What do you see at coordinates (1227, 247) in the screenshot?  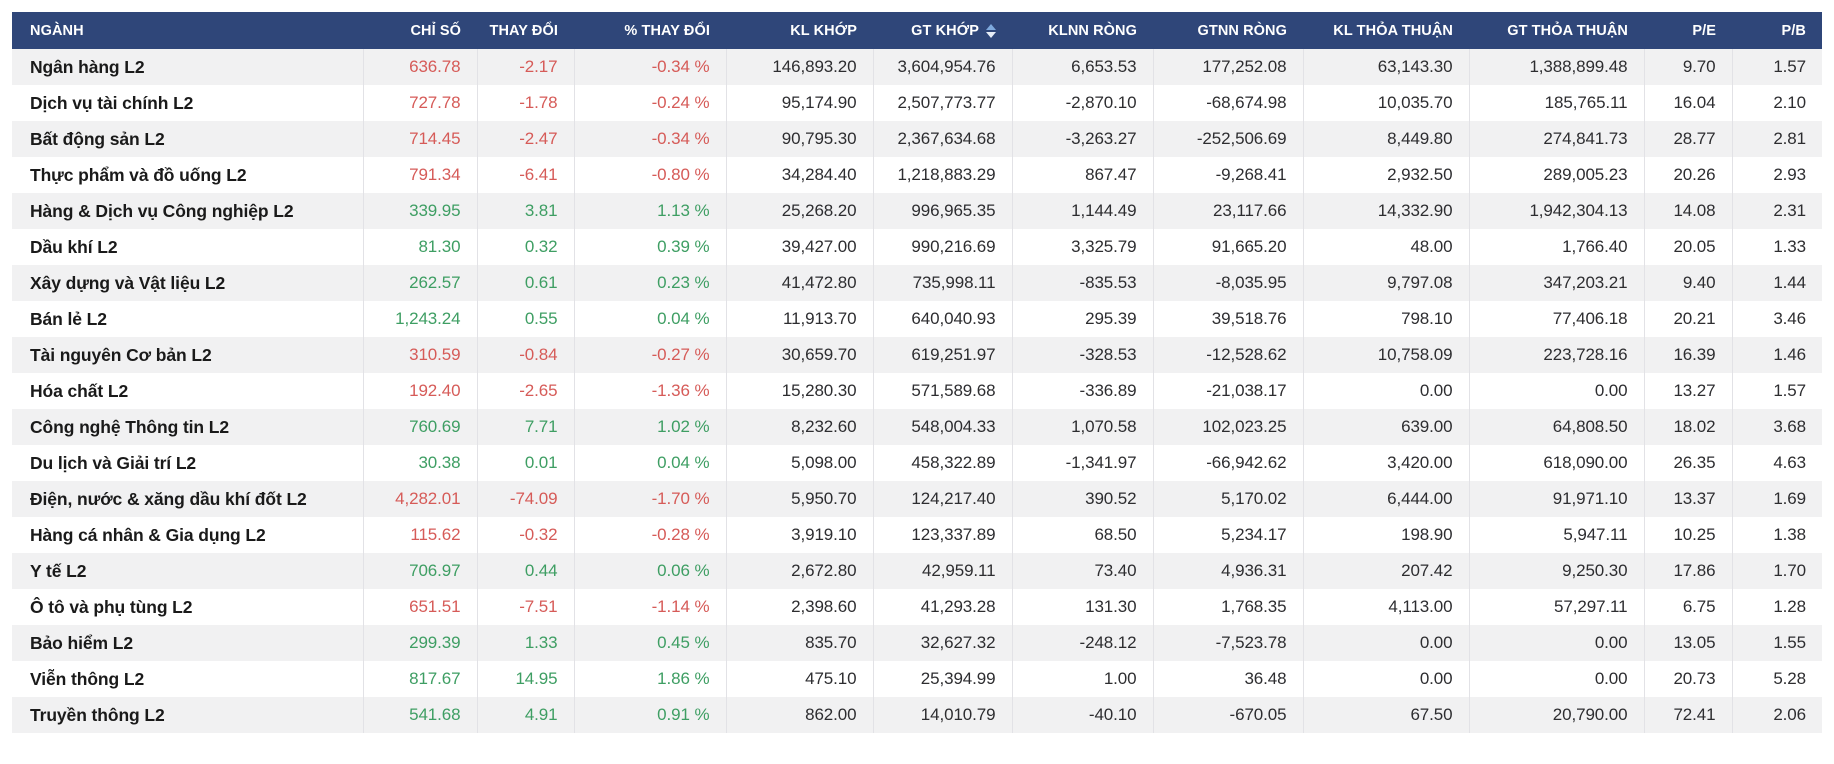 I see `cell-gtnn_rong: 91,665.20` at bounding box center [1227, 247].